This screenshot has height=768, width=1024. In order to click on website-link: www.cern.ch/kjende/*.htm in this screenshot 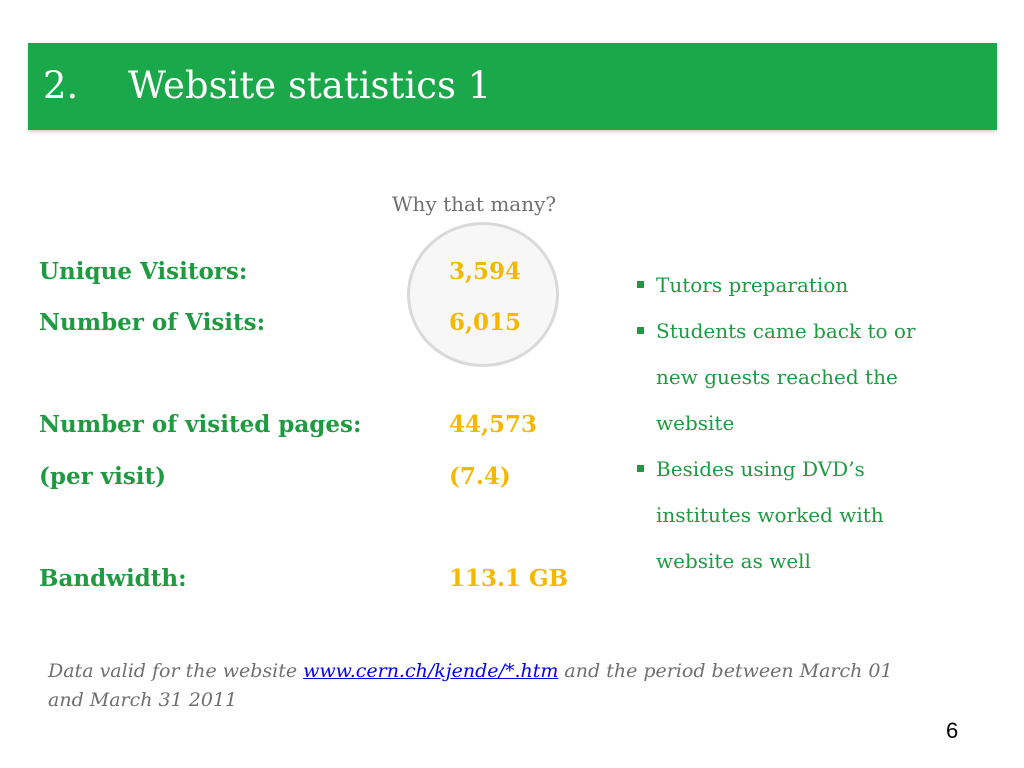, I will do `click(431, 671)`.